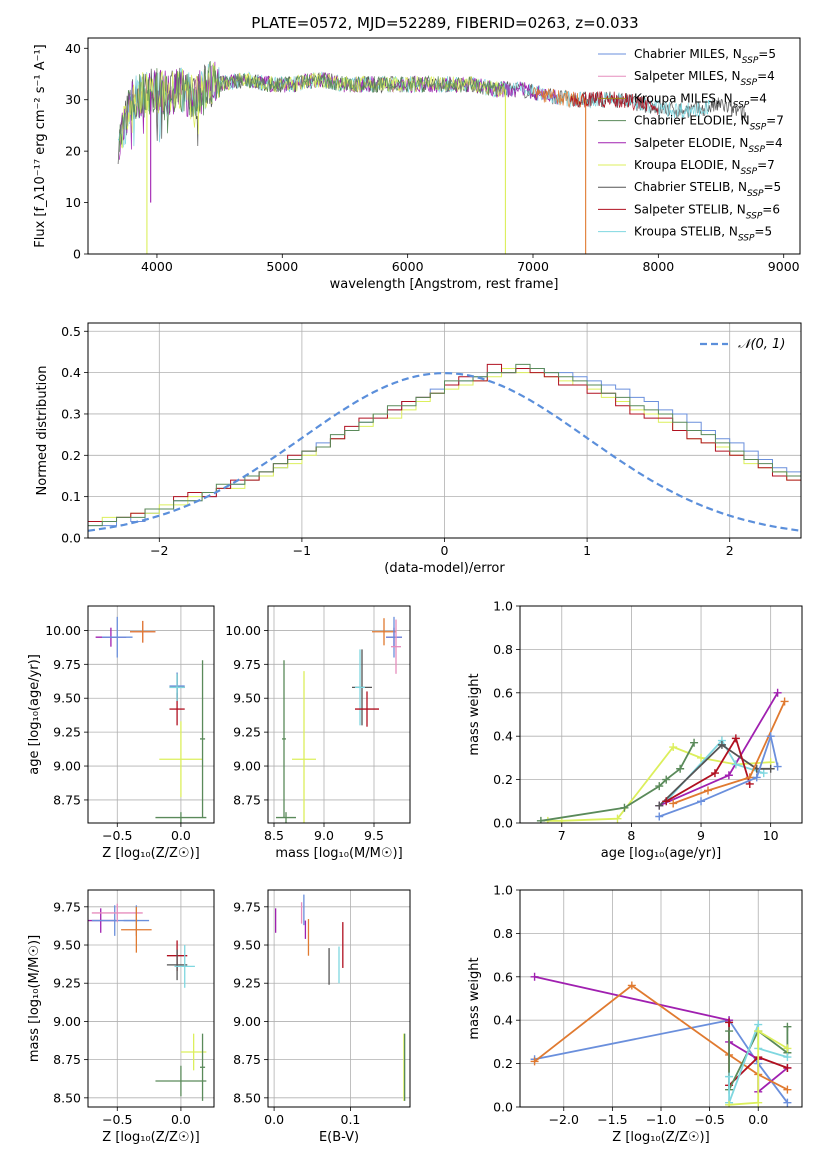 Image resolution: width=819 pixels, height=1170 pixels. I want to click on x-axis-label: (data-model)/error, so click(444, 568).